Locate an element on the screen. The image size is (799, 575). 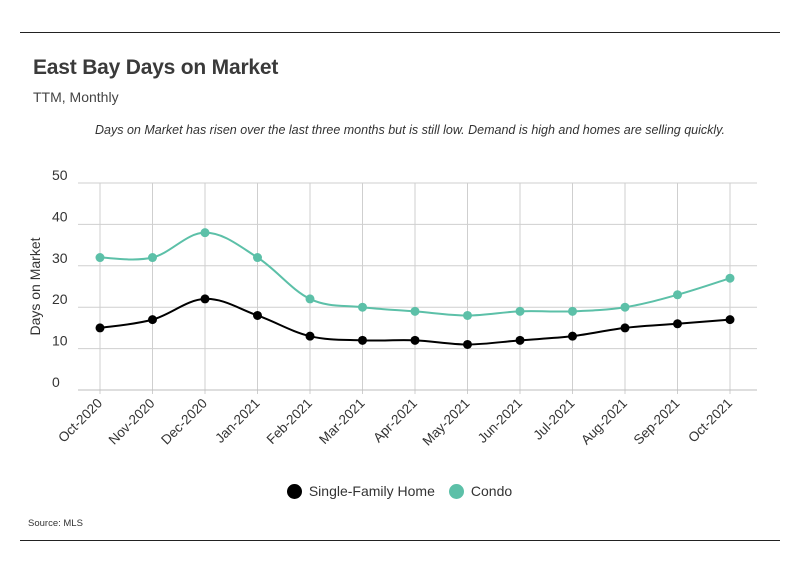
x-tick-label: Jun-2021 is located at coordinates (500, 421).